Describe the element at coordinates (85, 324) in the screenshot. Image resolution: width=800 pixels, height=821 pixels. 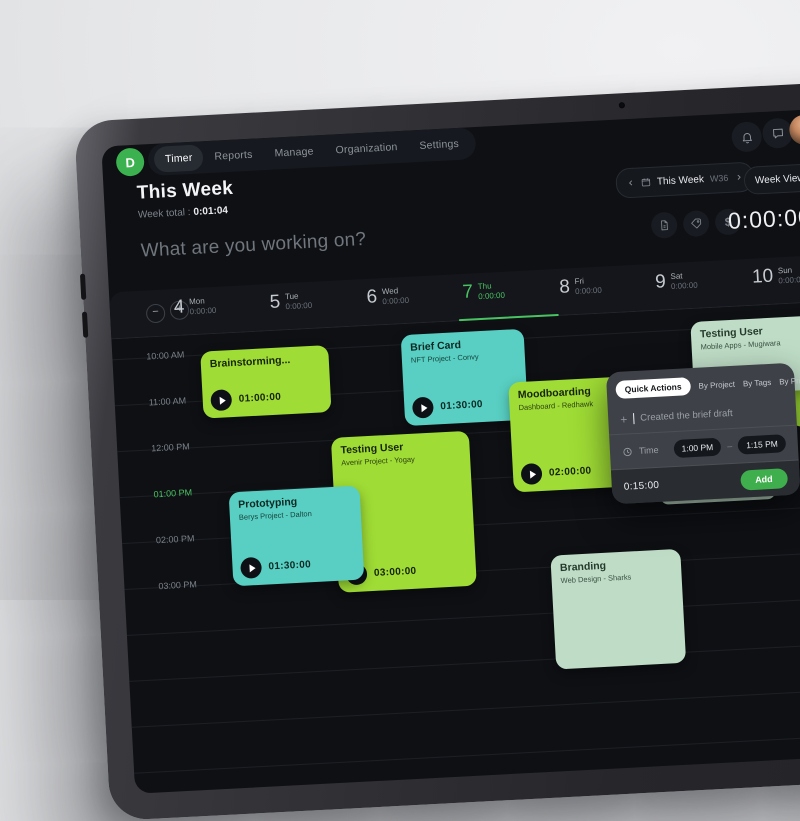
I see `volume-down-button` at that location.